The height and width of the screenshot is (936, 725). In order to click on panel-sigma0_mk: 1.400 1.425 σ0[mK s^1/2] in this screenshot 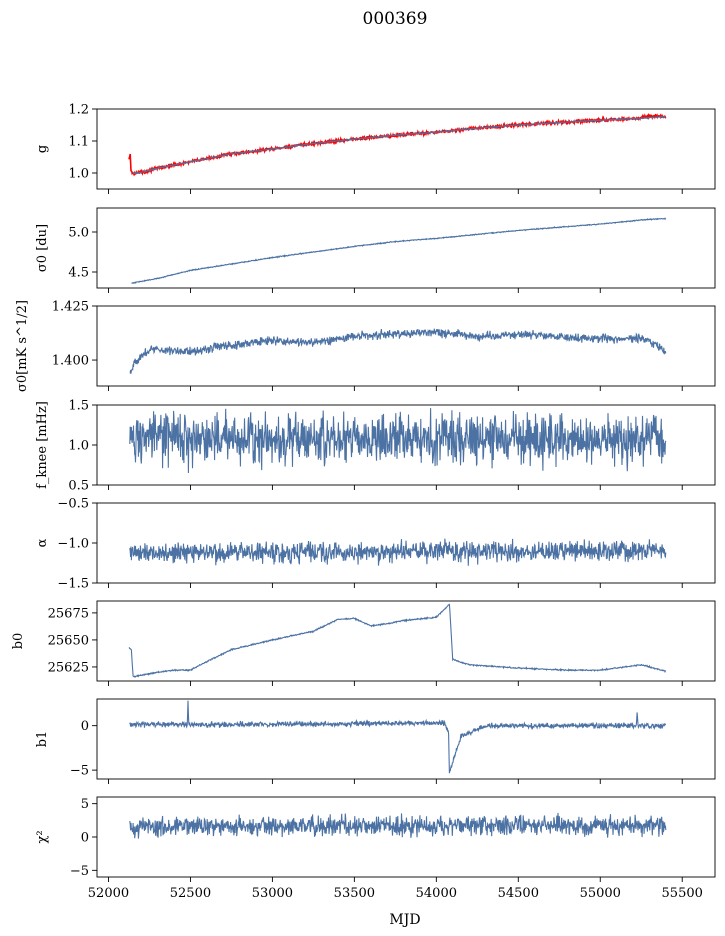, I will do `click(365, 346)`.